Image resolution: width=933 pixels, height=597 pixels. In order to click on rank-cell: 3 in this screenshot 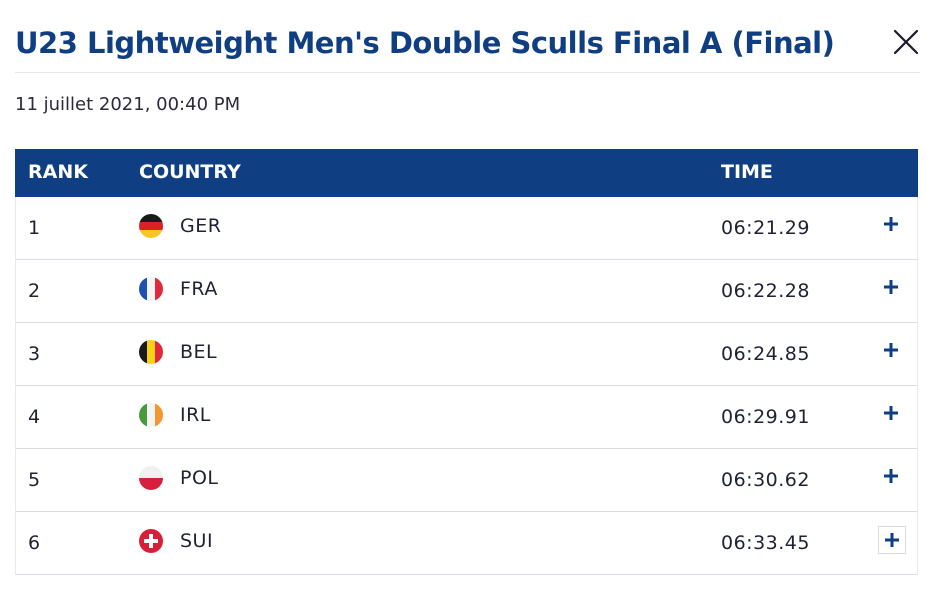, I will do `click(34, 354)`.